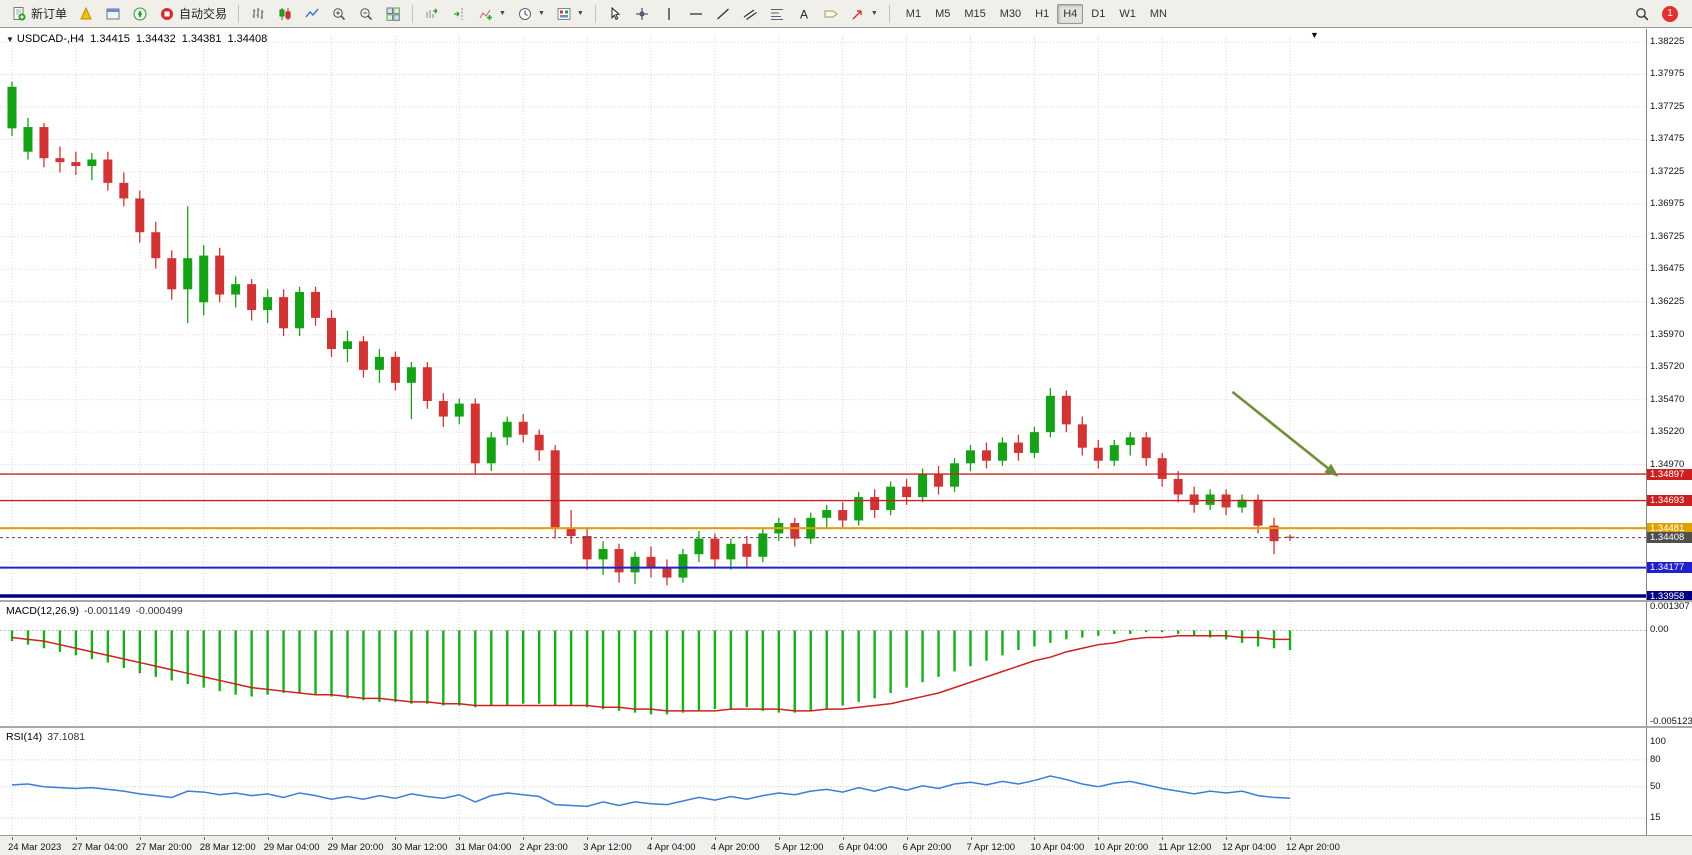 The height and width of the screenshot is (855, 1692). Describe the element at coordinates (1127, 13) in the screenshot. I see `timeframe-button-w1: W1` at that location.